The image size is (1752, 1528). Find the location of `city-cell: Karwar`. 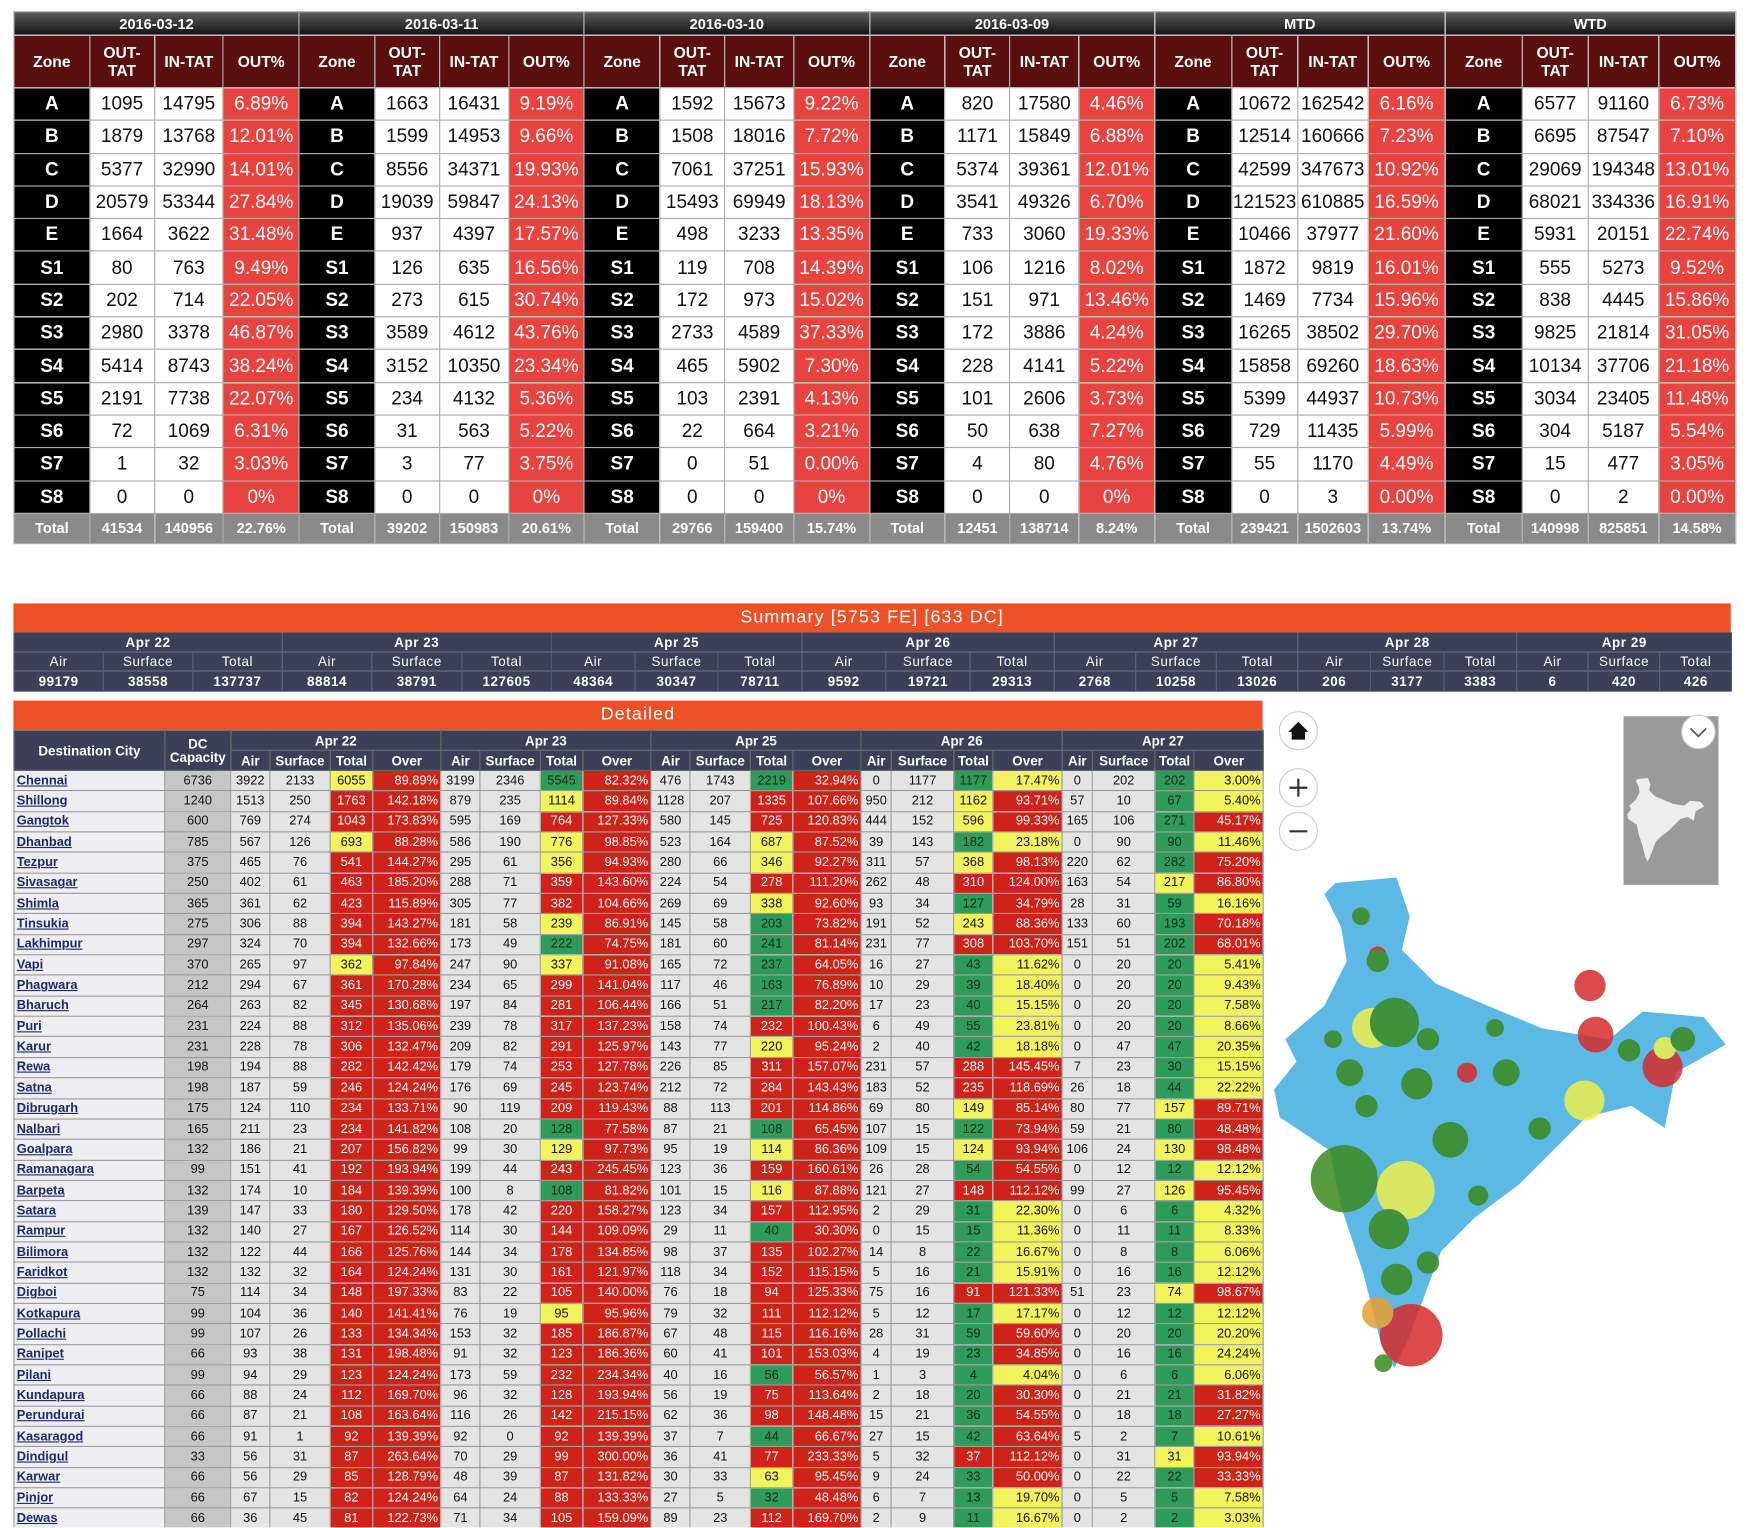

city-cell: Karwar is located at coordinates (89, 1477).